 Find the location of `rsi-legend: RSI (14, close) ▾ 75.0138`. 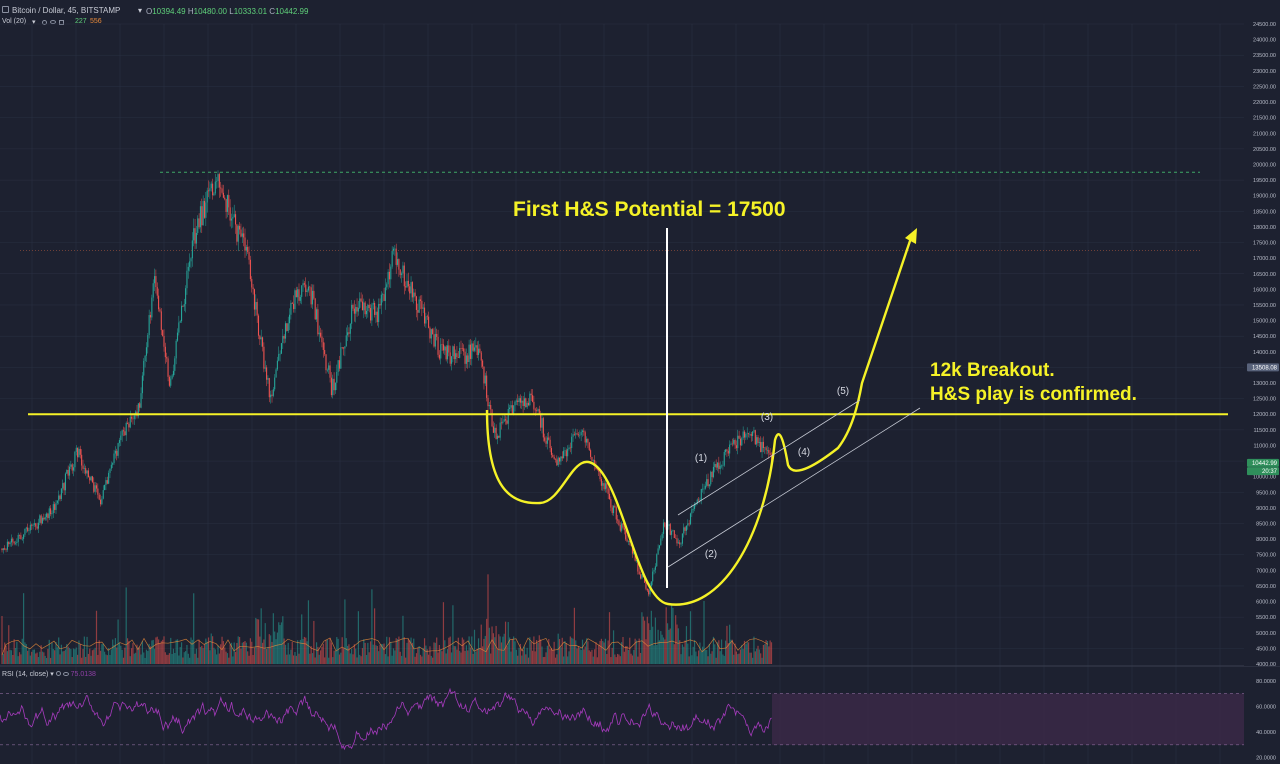

rsi-legend: RSI (14, close) ▾ 75.0138 is located at coordinates (49, 674).